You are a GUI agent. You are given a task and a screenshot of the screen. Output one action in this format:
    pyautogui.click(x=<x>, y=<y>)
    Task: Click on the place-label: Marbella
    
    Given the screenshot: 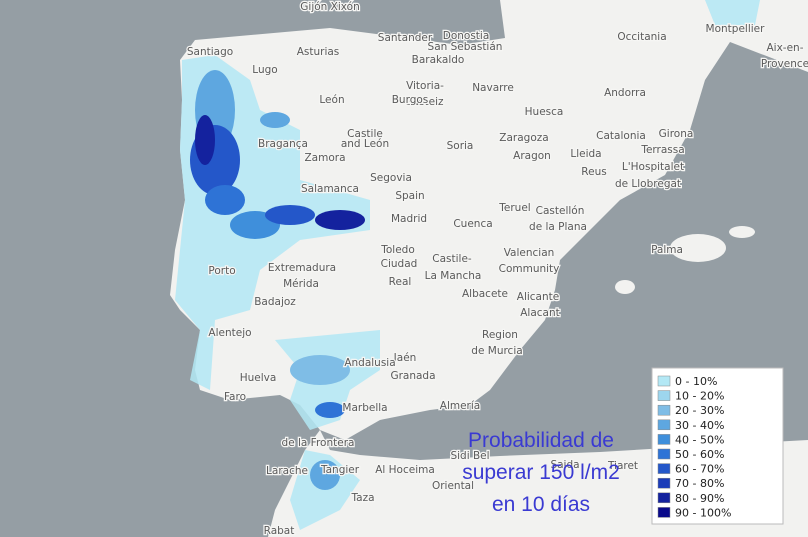 What is the action you would take?
    pyautogui.click(x=364, y=408)
    